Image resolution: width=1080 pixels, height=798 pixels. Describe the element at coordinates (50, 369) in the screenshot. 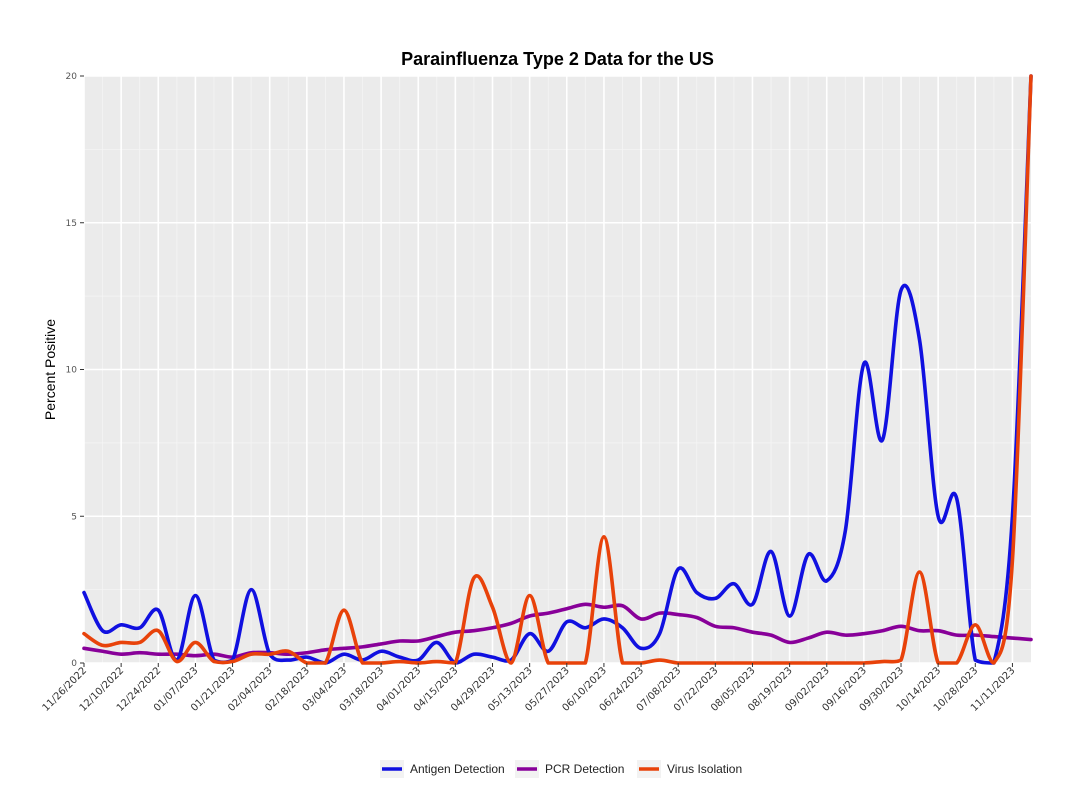

I see `y-axis-label: Percent Positive` at that location.